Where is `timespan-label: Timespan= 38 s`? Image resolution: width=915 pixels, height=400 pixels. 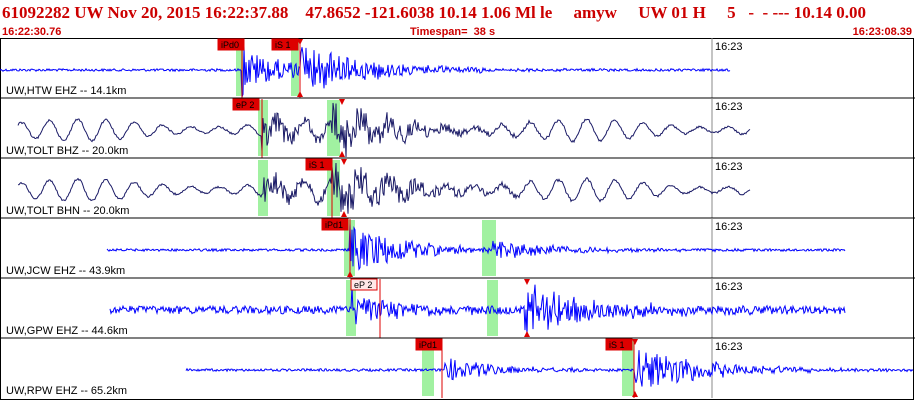 timespan-label: Timespan= 38 s is located at coordinates (453, 32).